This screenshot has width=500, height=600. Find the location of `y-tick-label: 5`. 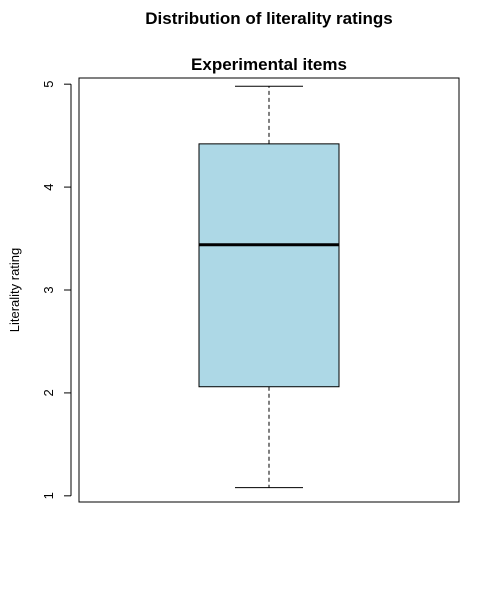

y-tick-label: 5 is located at coordinates (48, 84).